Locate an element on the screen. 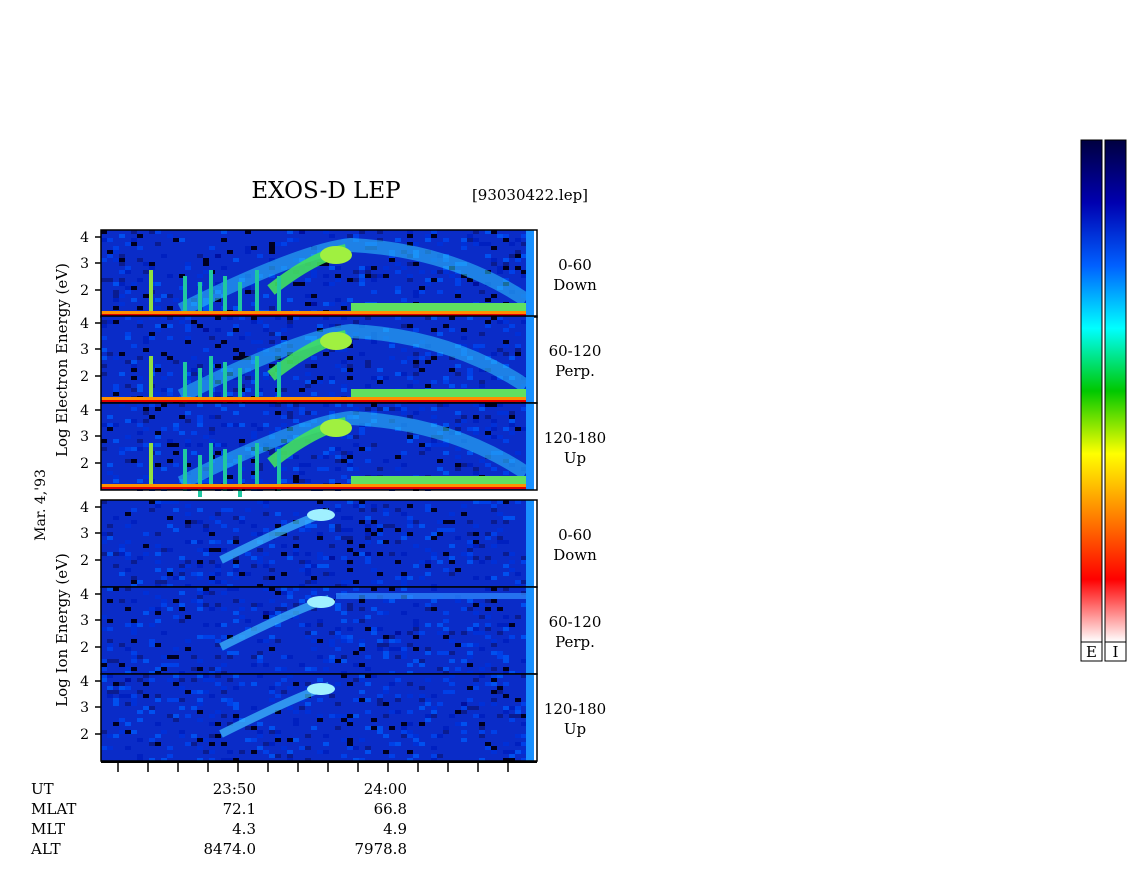 The image size is (1130, 875). flux-peak is located at coordinates (336, 428).